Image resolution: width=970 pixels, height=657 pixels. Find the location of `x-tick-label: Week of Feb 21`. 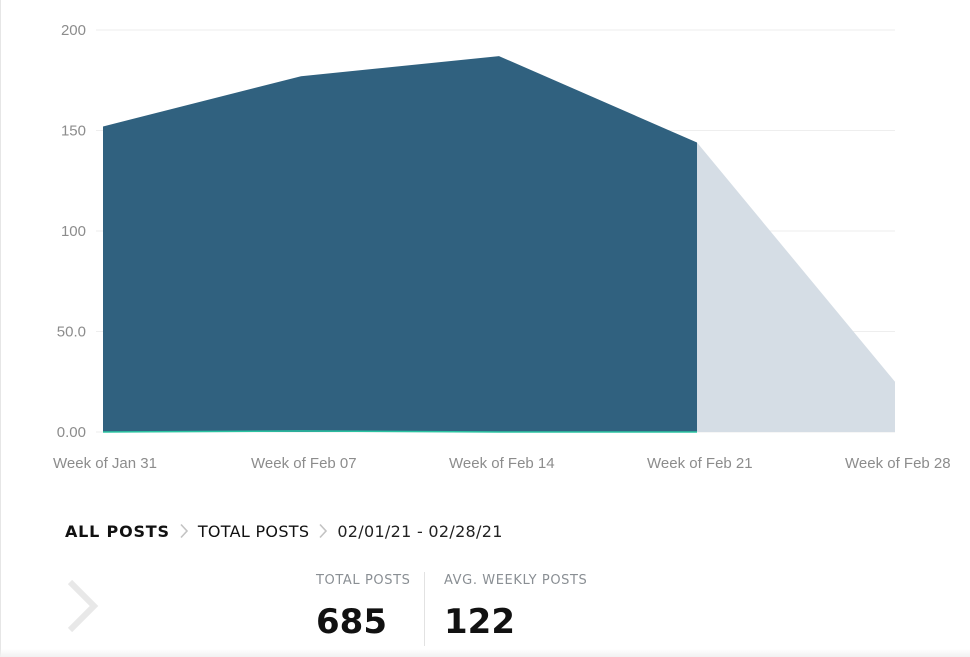

x-tick-label: Week of Feb 21 is located at coordinates (700, 463).